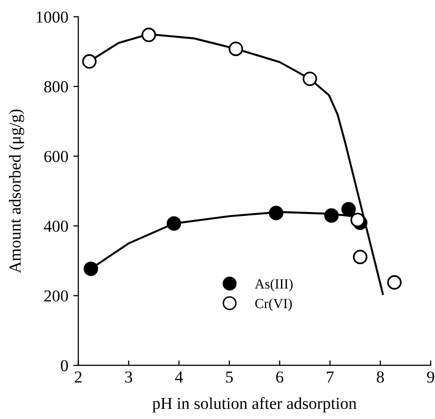  I want to click on y-tick-label: 1000, so click(52, 17).